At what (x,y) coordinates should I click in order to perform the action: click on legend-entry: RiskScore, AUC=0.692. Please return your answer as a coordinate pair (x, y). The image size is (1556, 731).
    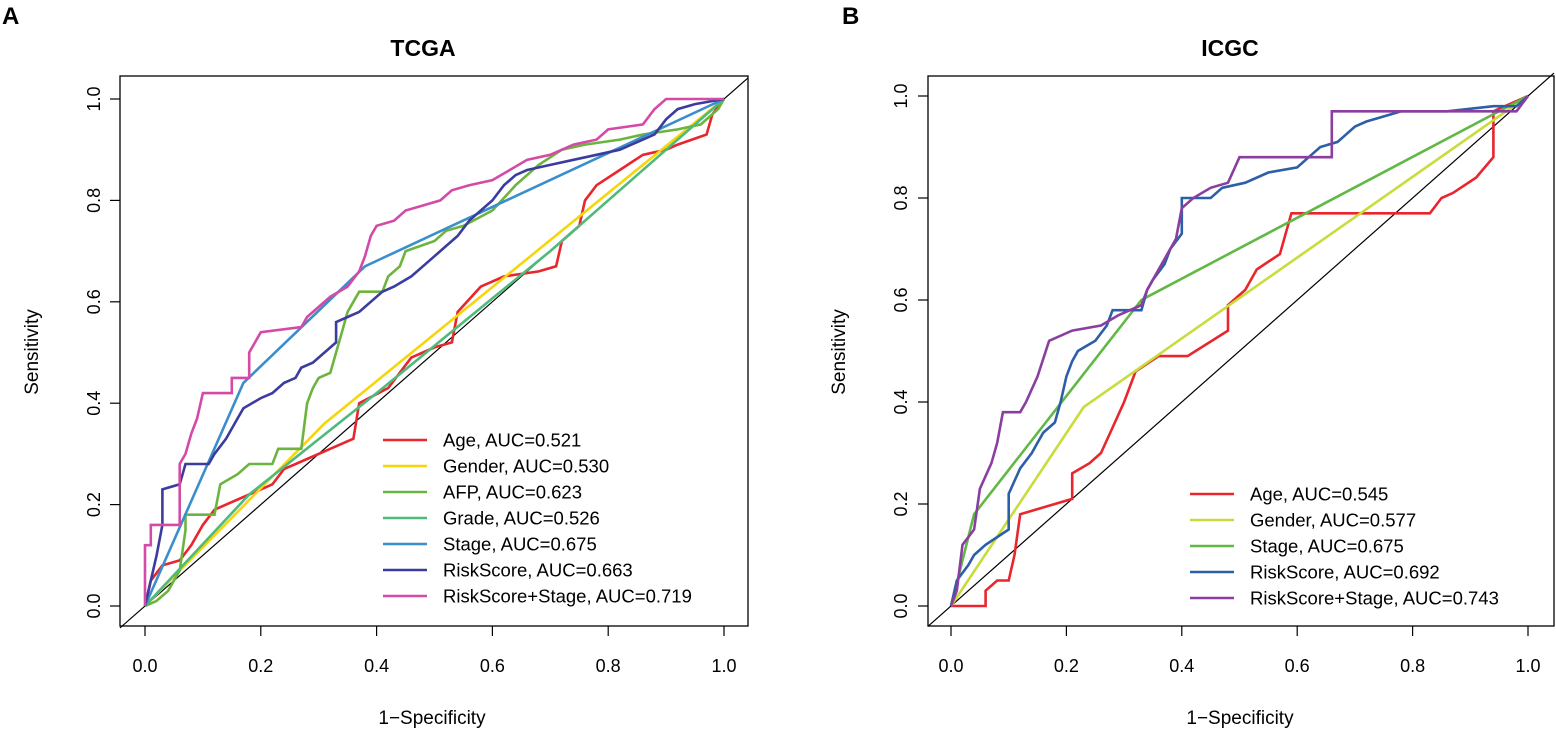
    Looking at the image, I should click on (1345, 572).